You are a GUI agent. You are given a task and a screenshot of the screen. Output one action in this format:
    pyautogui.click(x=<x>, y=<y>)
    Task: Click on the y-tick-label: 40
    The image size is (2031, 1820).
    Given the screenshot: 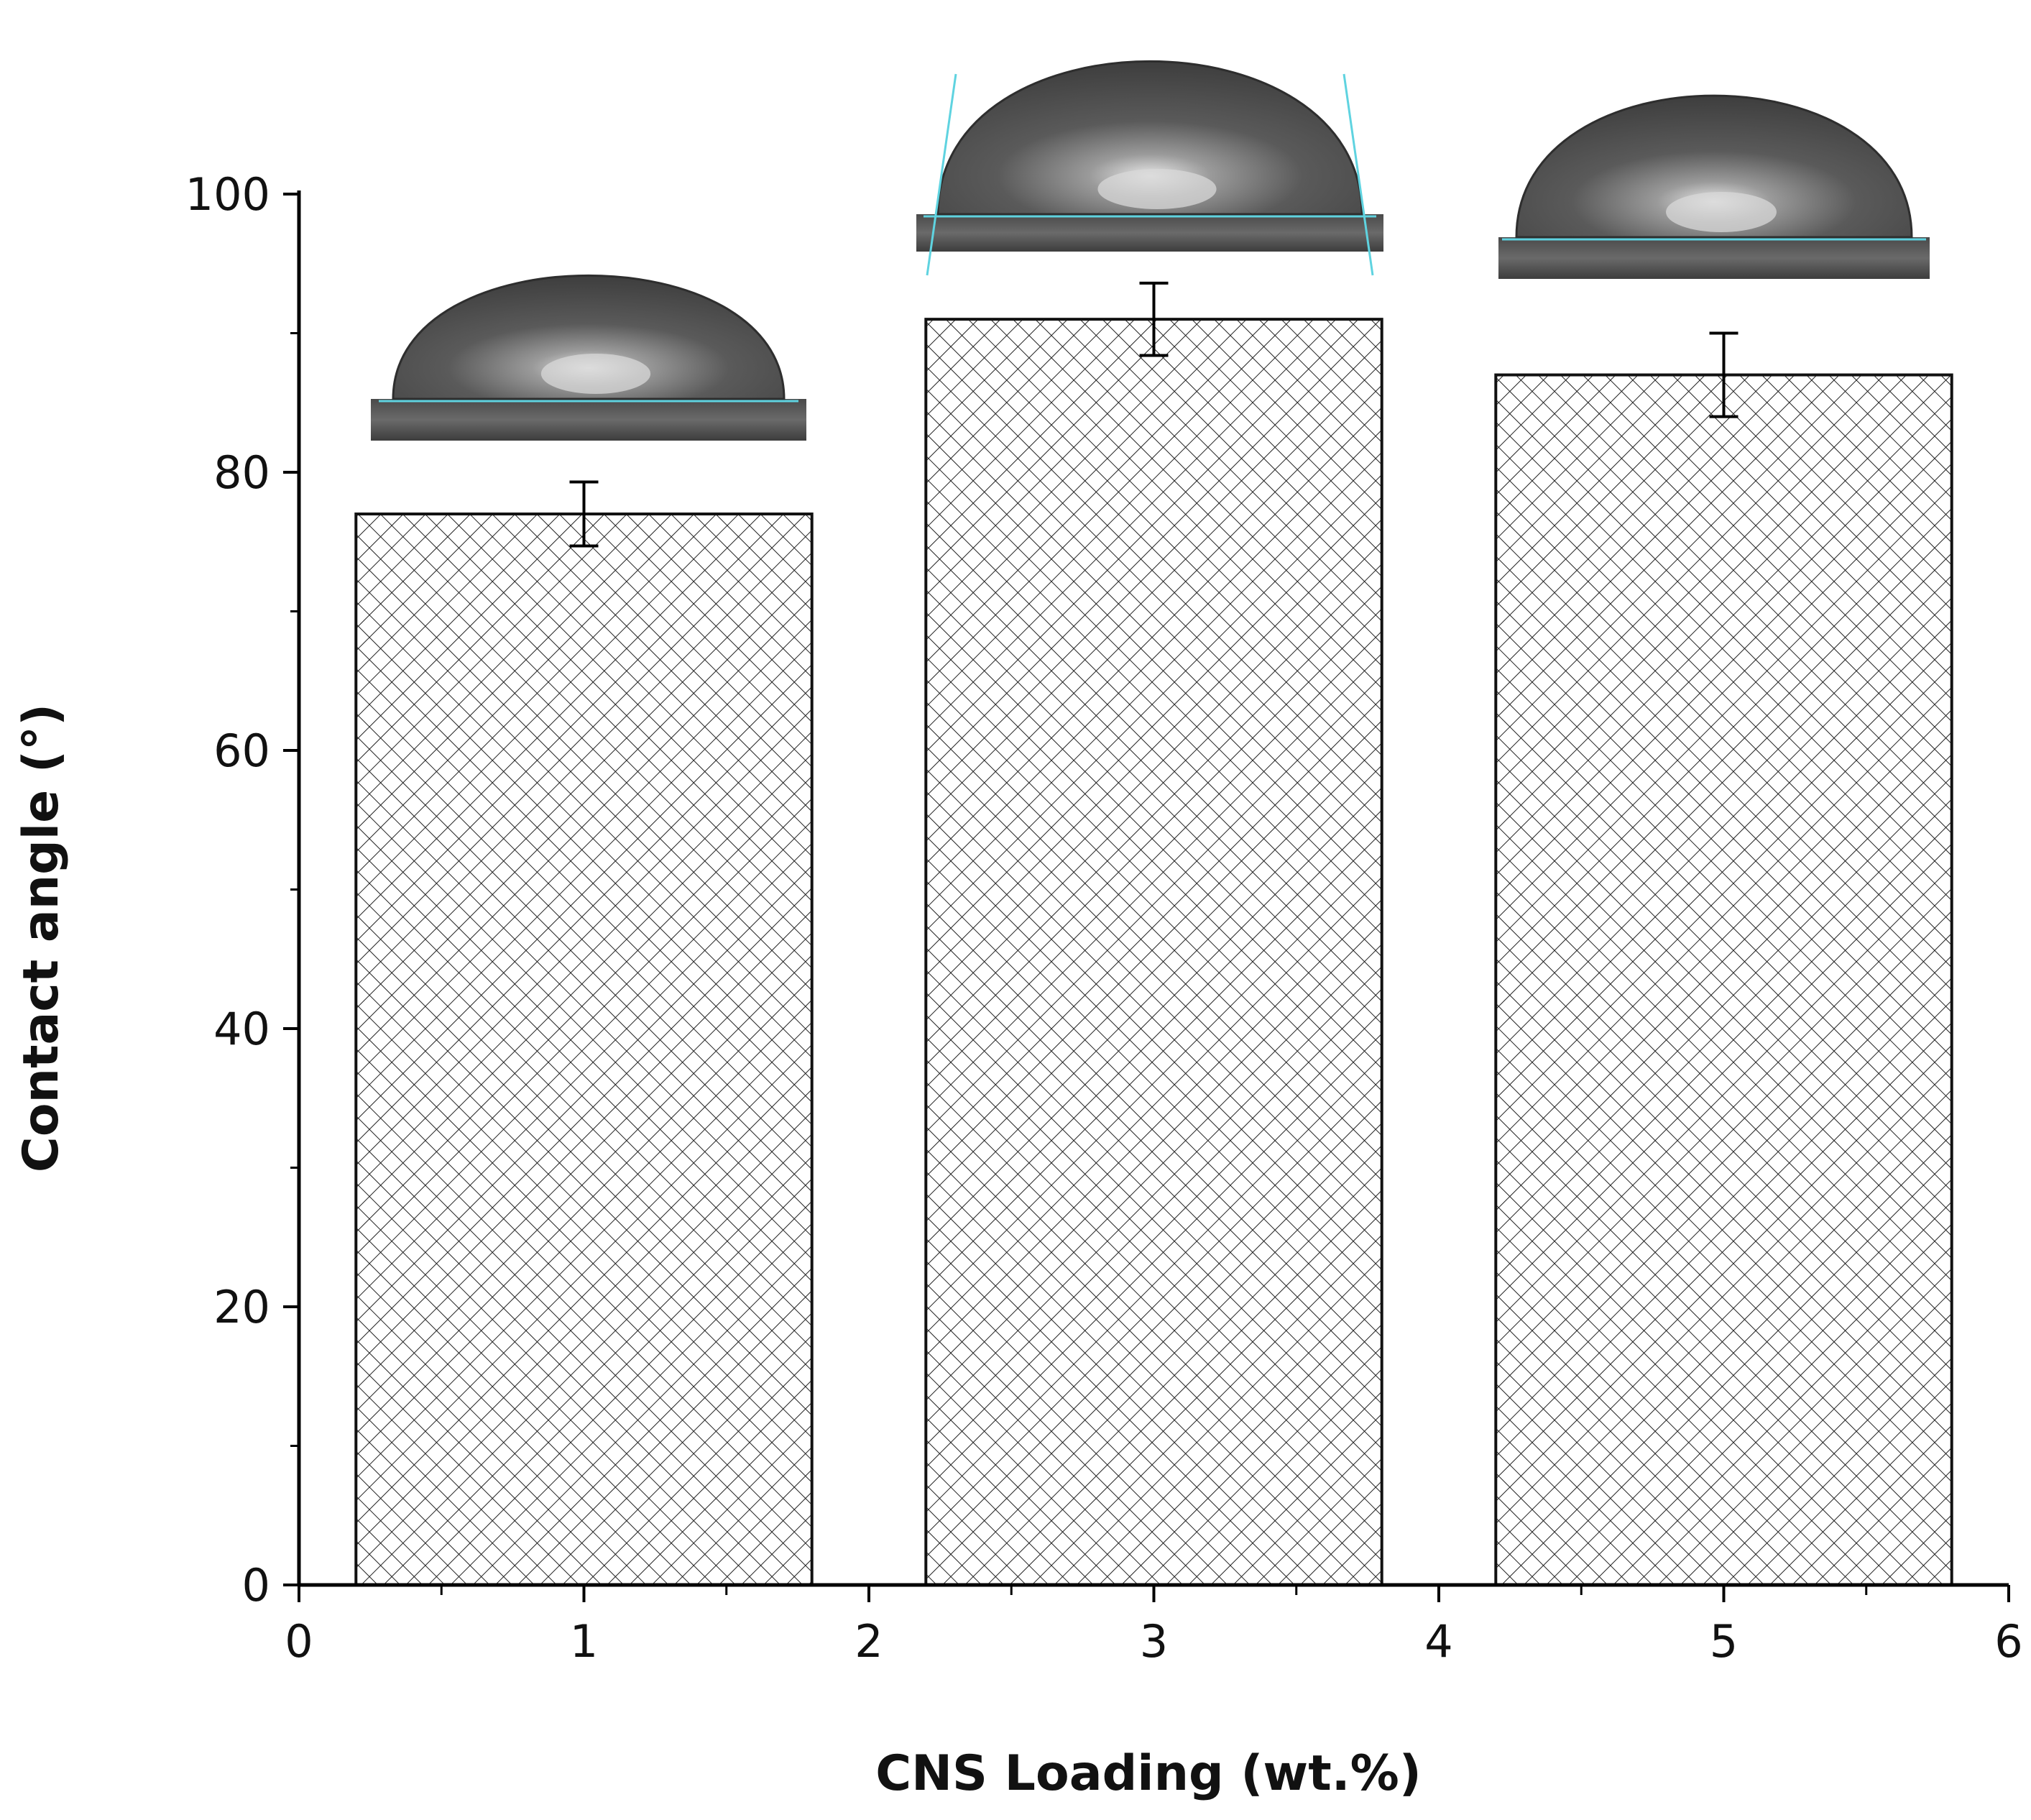 What is the action you would take?
    pyautogui.click(x=241, y=1029)
    